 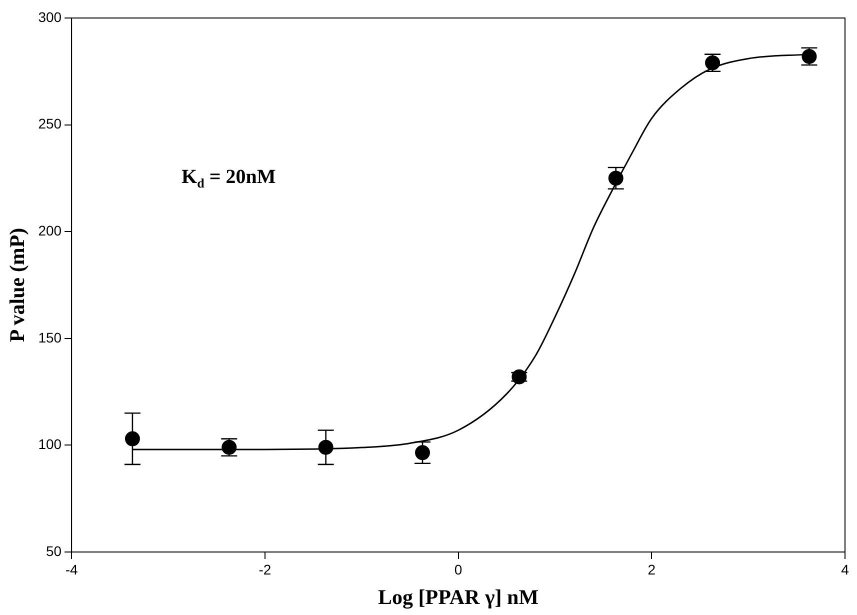 I want to click on x-tick-label: -2, so click(x=265, y=569).